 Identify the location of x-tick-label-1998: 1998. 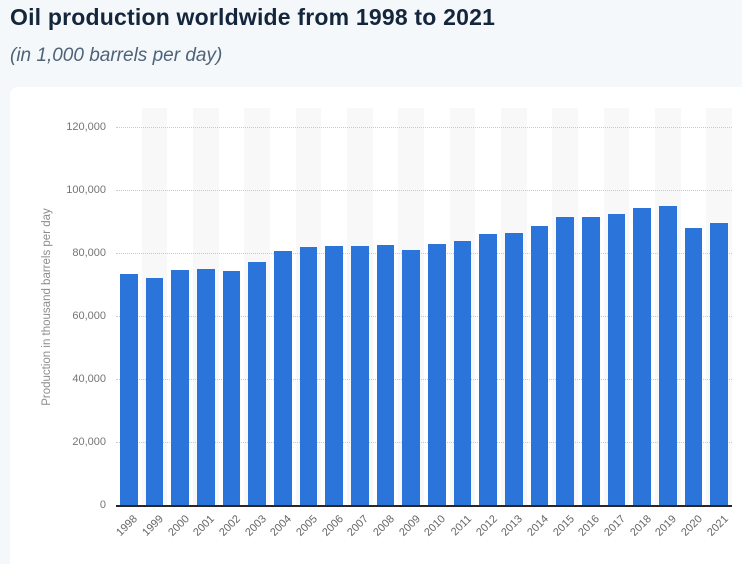
(127, 526).